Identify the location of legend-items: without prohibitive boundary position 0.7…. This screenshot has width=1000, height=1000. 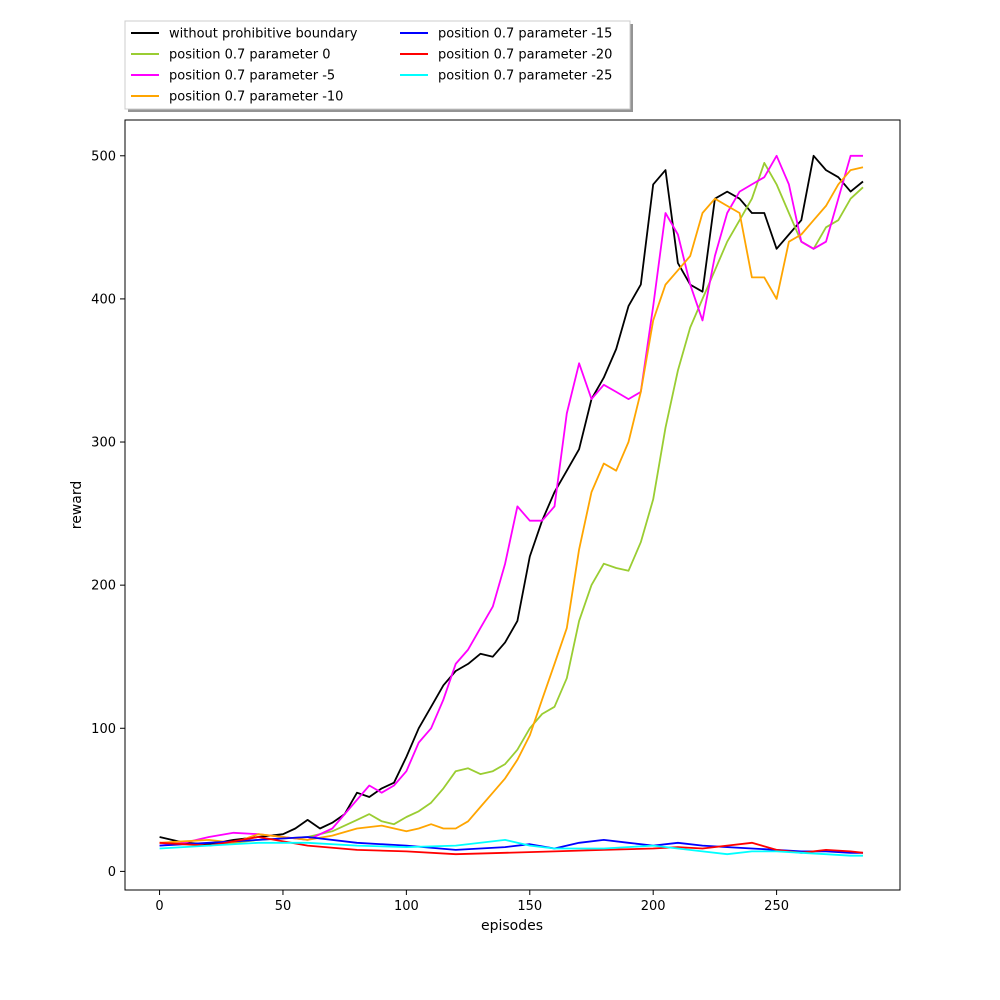
(371, 66).